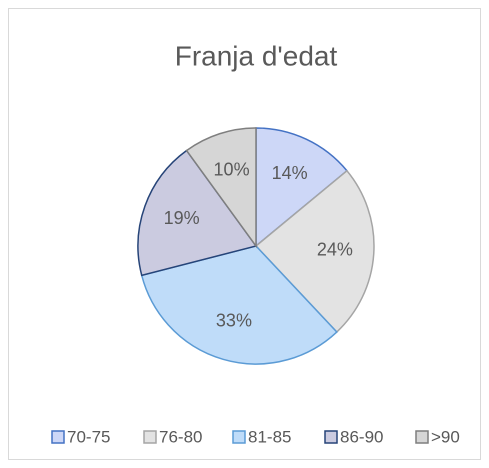 This screenshot has height=468, width=489. What do you see at coordinates (290, 173) in the screenshot?
I see `data-label: 14%` at bounding box center [290, 173].